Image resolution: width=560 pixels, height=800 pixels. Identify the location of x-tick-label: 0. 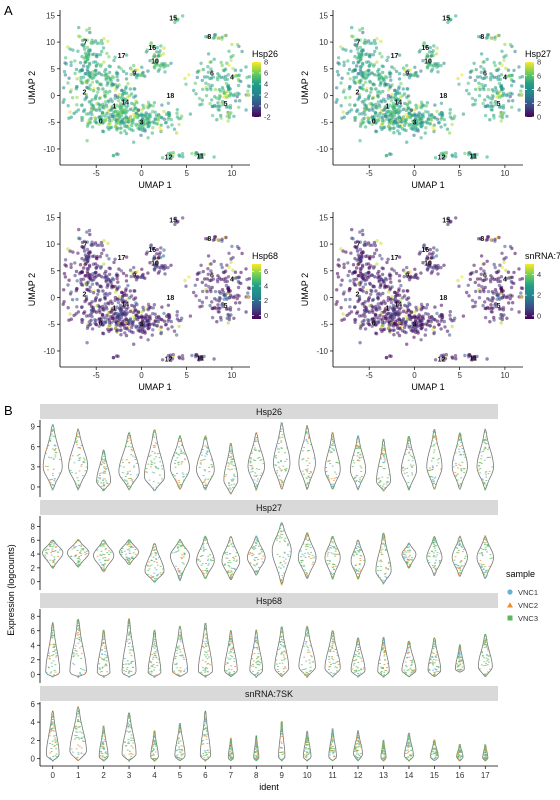
(141, 375).